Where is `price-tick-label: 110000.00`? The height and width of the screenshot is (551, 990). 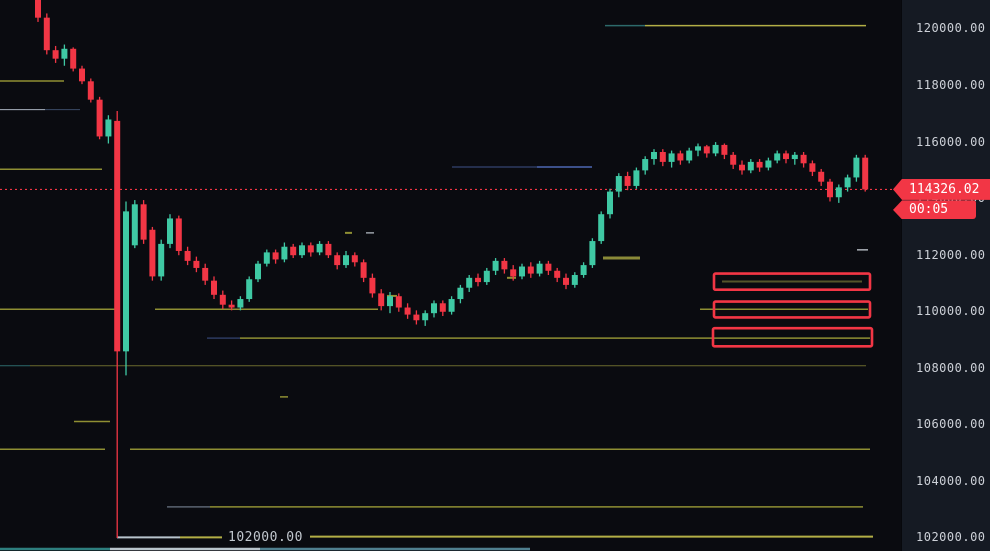
price-tick-label: 110000.00 is located at coordinates (951, 311).